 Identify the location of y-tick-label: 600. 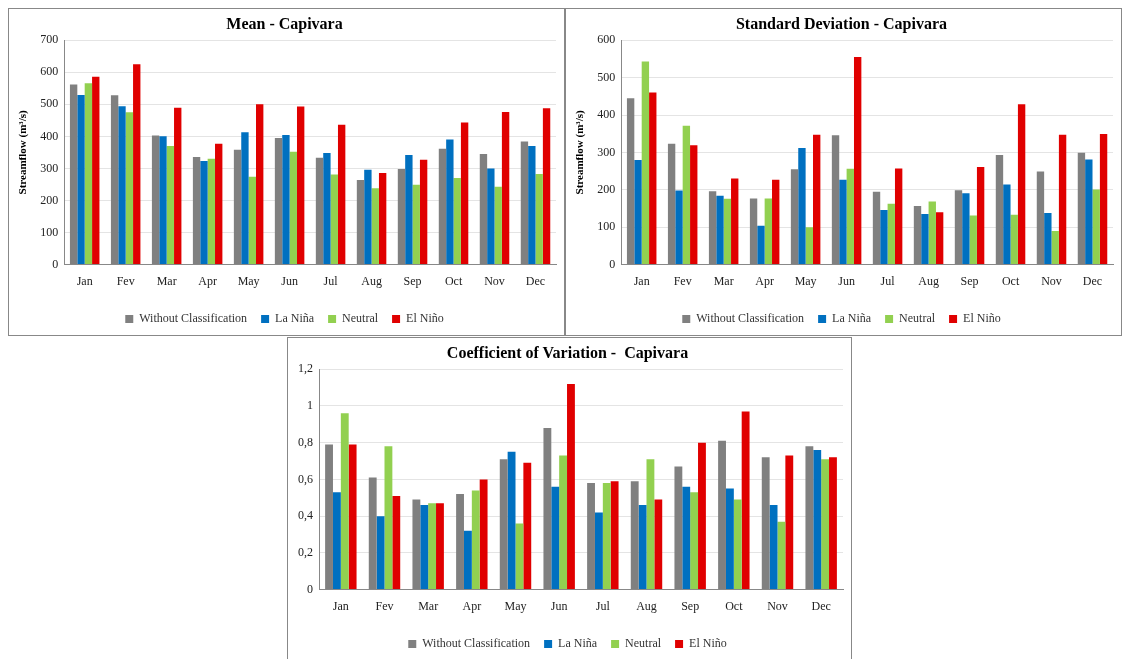
(49, 71).